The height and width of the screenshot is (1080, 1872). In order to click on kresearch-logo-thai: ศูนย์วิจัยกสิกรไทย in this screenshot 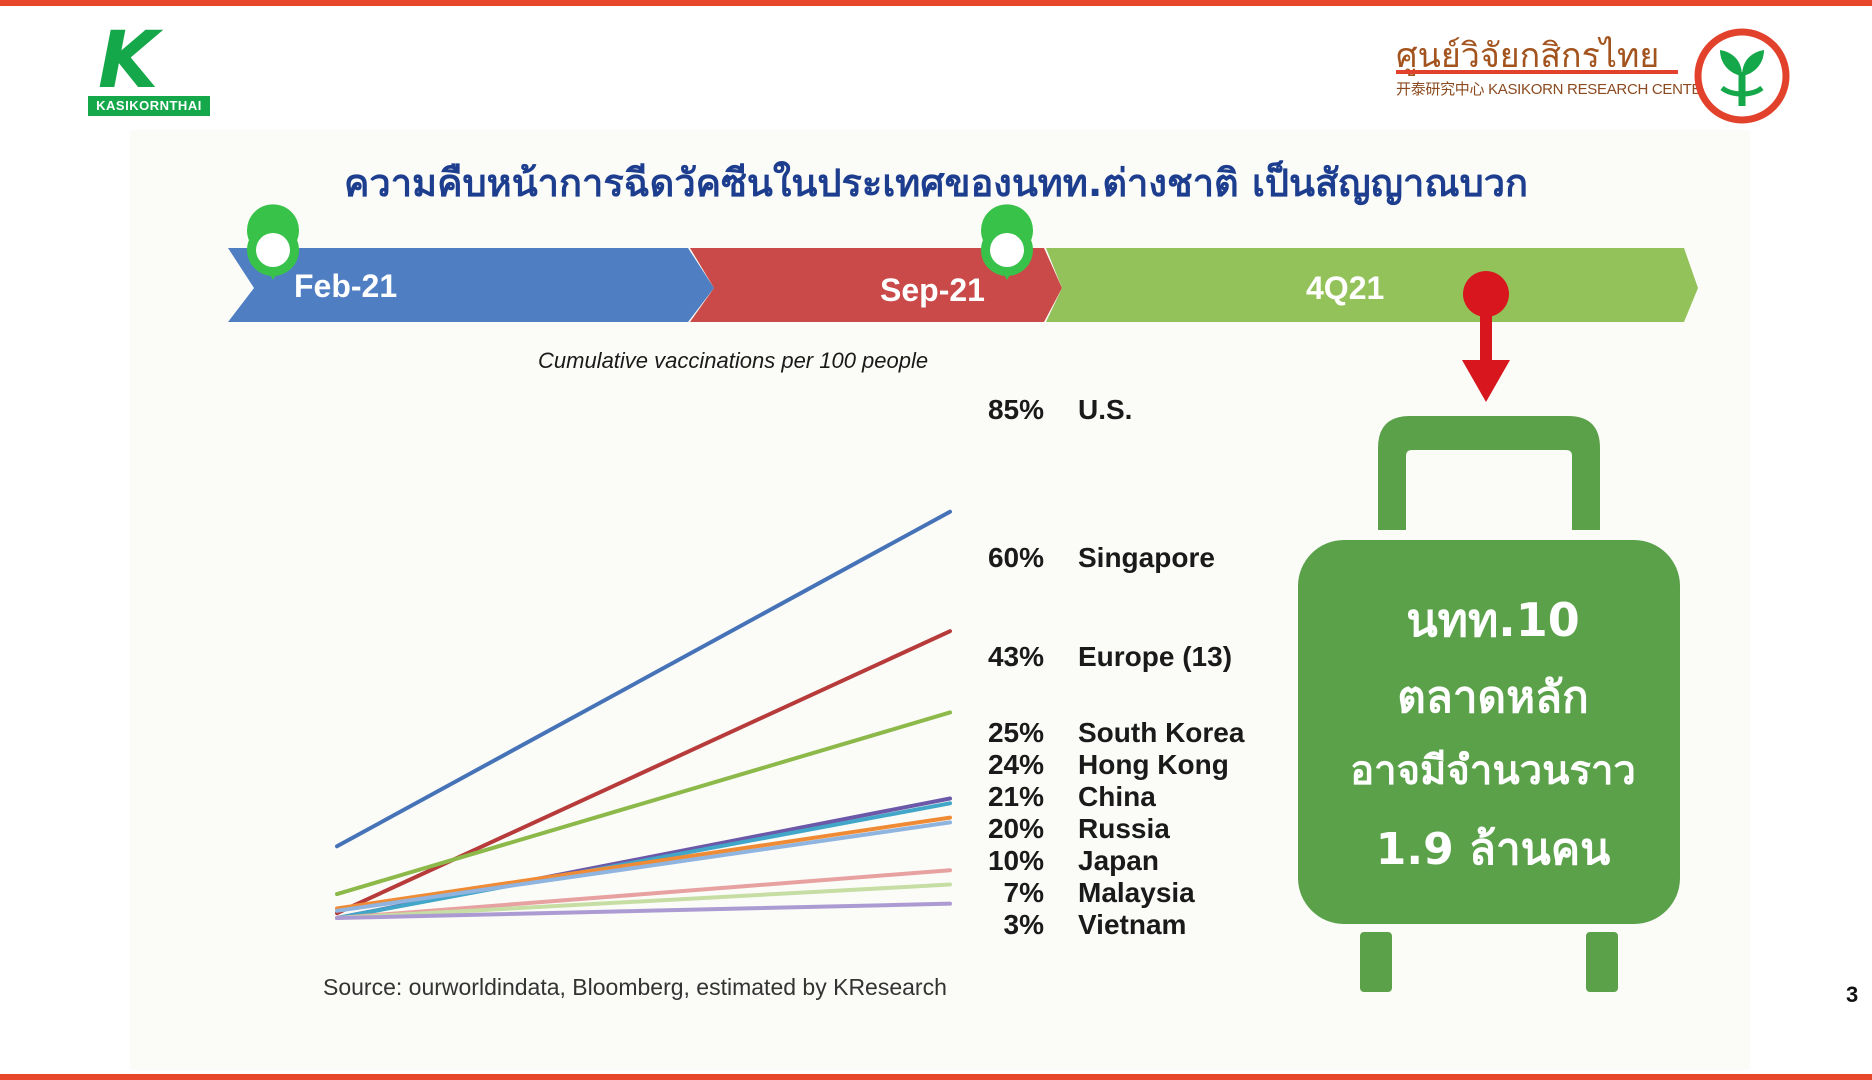, I will do `click(1528, 56)`.